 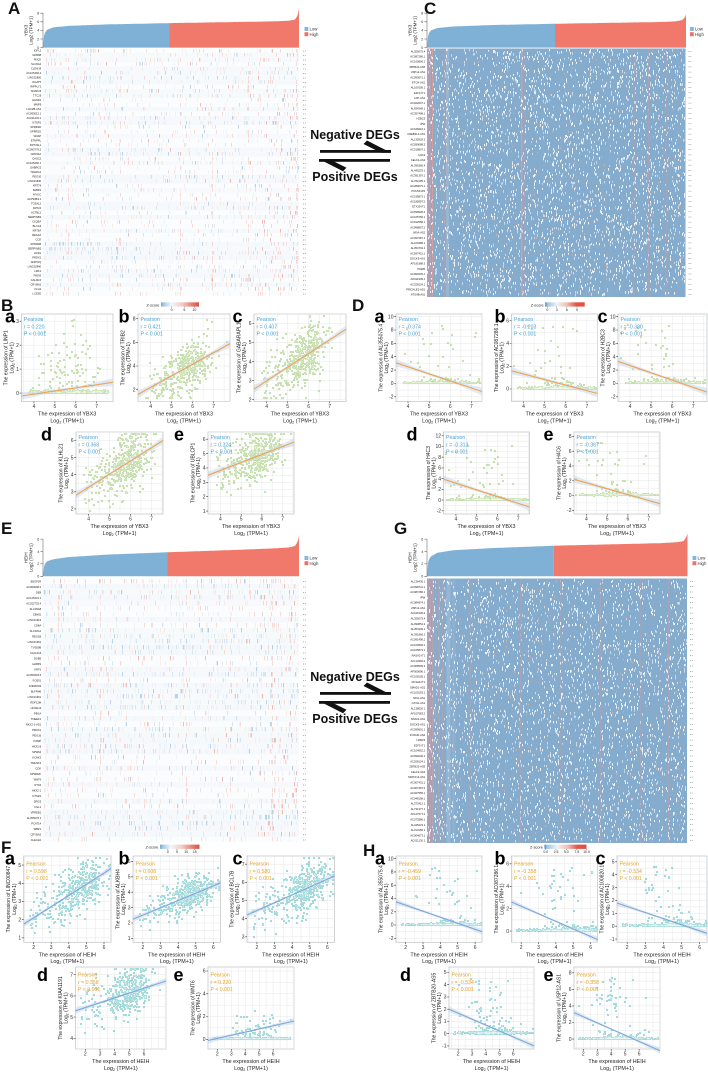 What do you see at coordinates (36, 159) in the screenshot?
I see `svg-text: CASC2` at bounding box center [36, 159].